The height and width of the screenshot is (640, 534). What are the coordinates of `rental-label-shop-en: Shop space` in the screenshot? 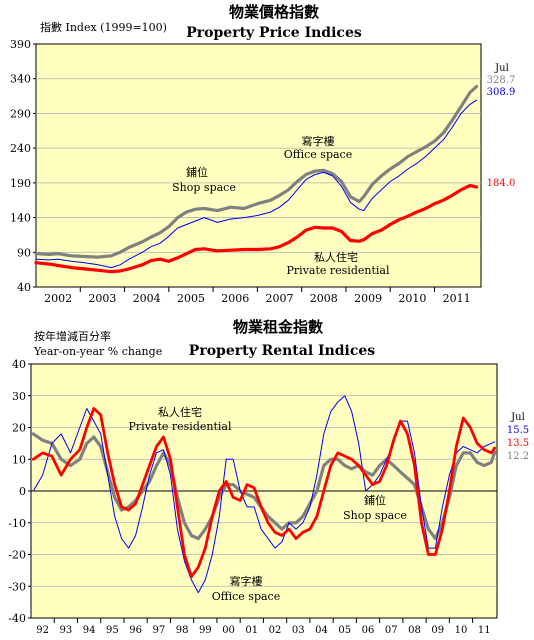 It's located at (375, 515).